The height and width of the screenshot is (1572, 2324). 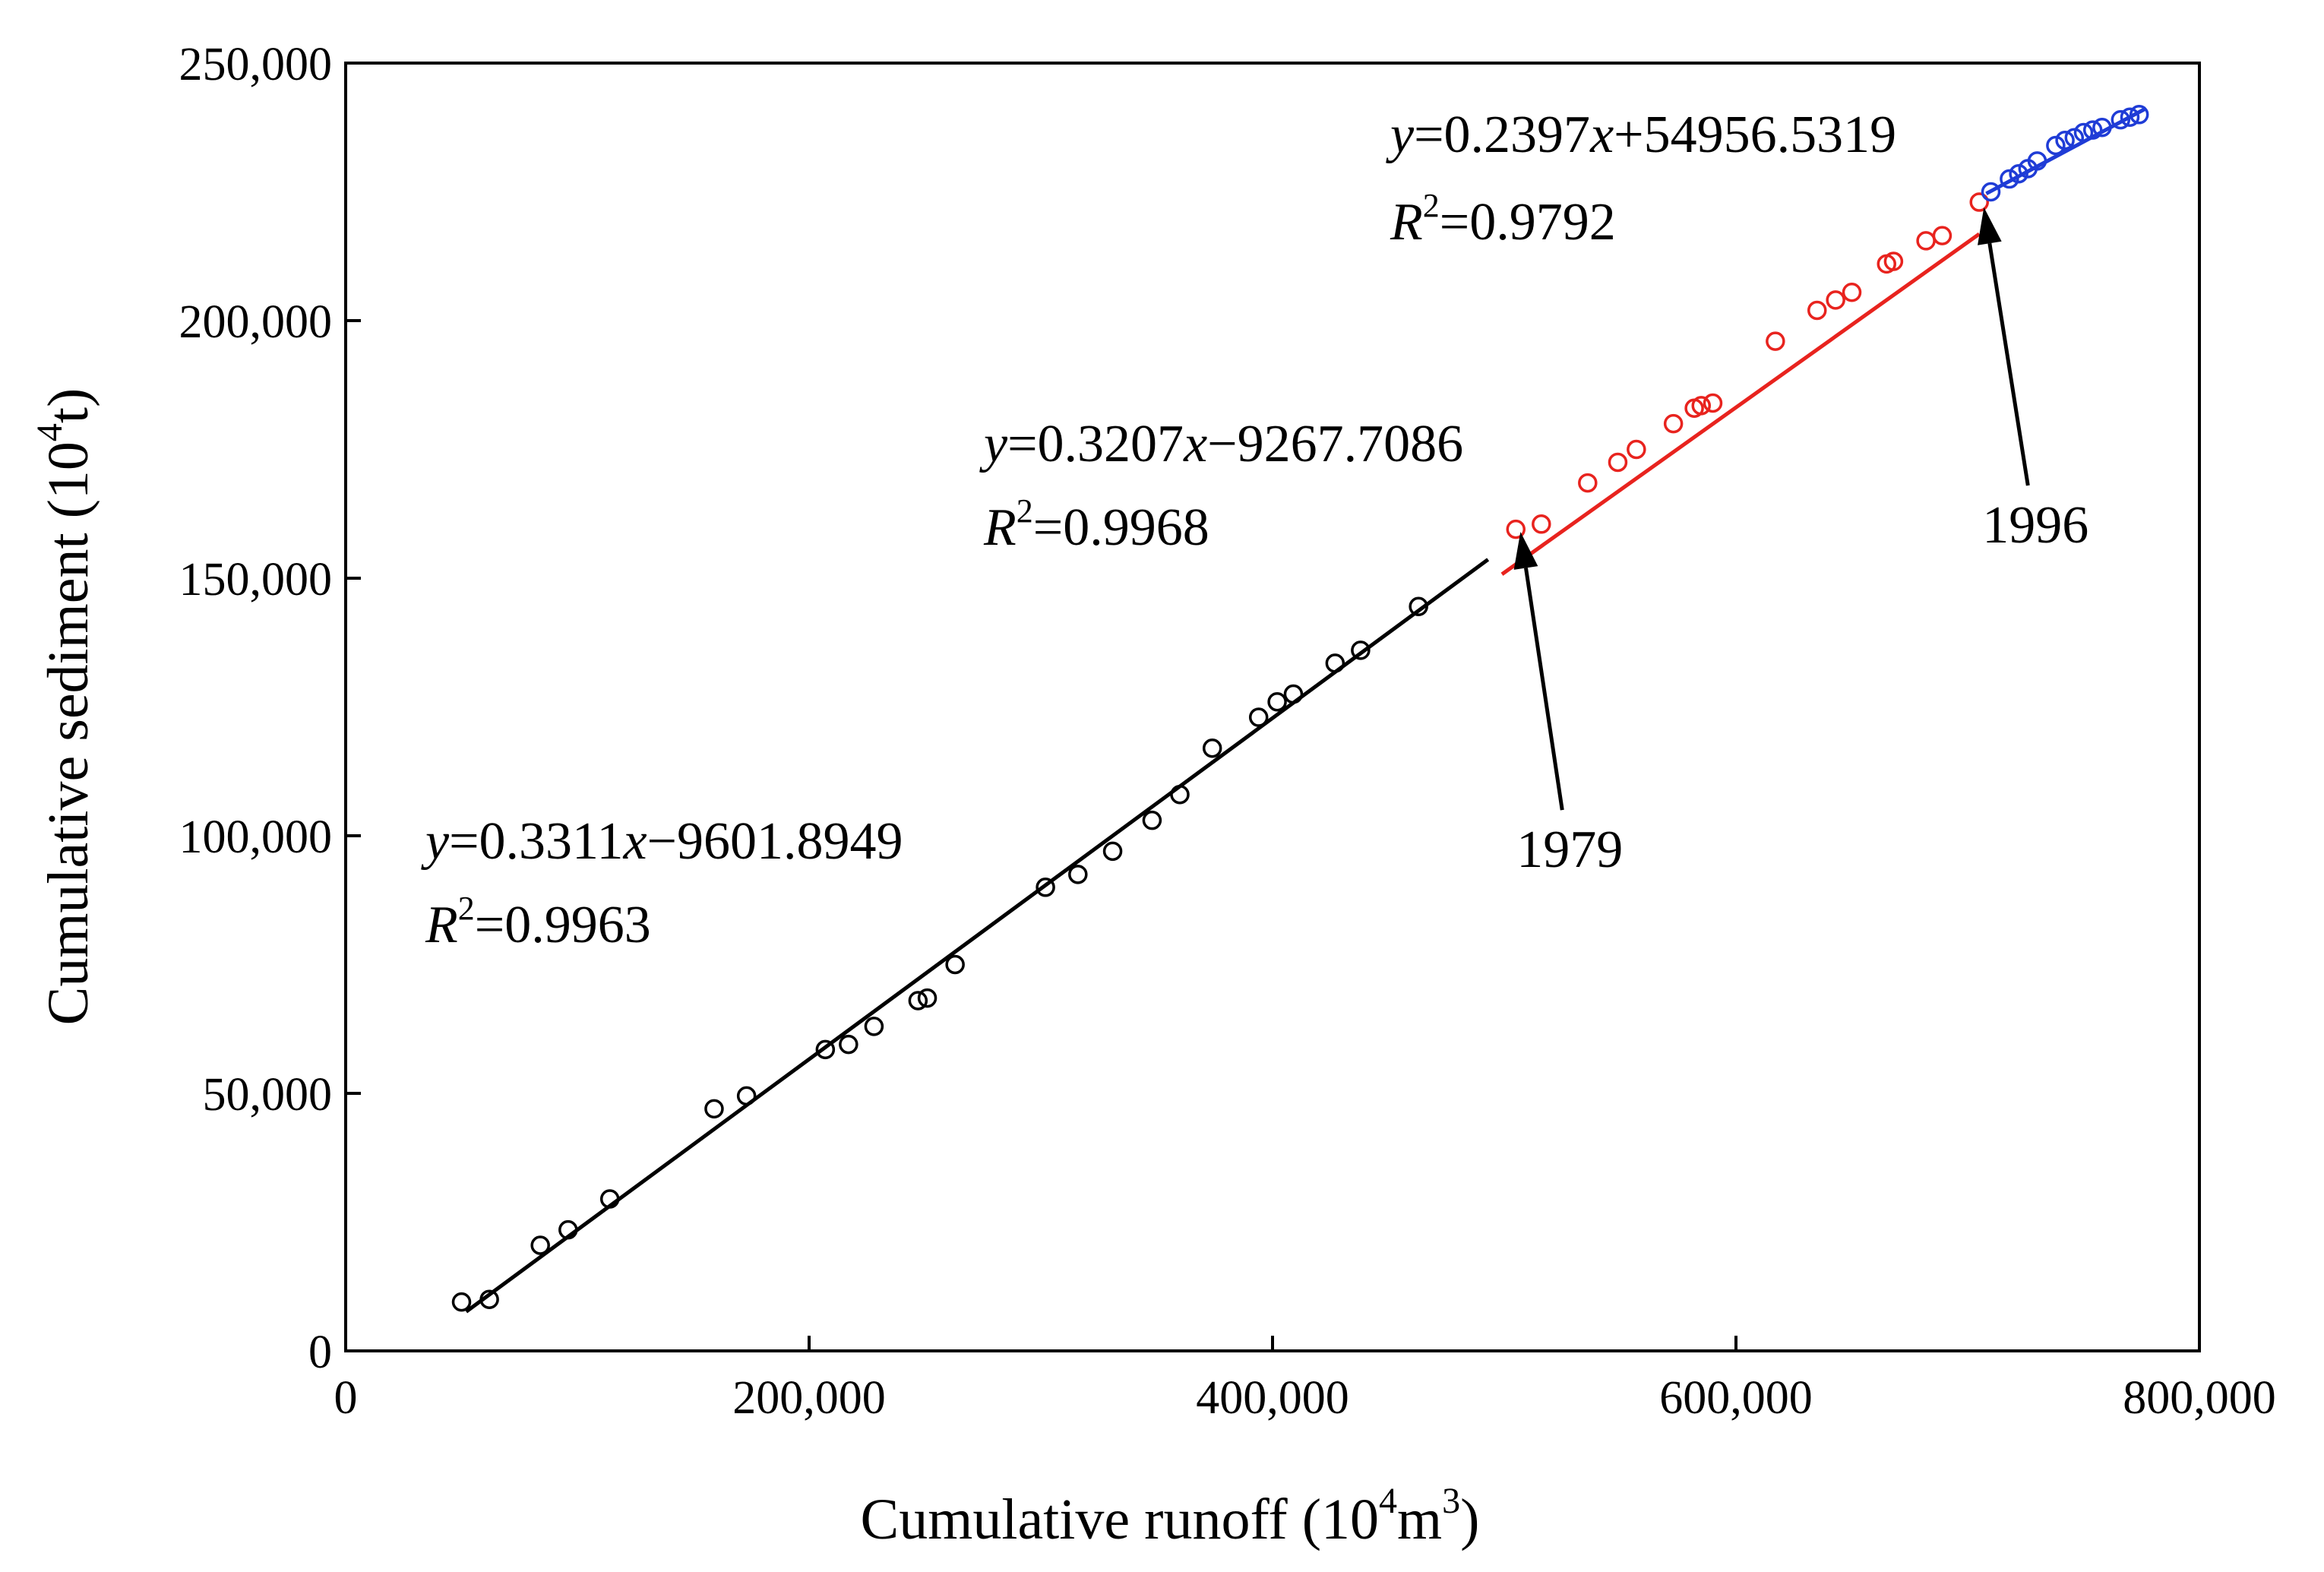 What do you see at coordinates (1170, 1516) in the screenshot?
I see `x-axis-title: Cumulative runoff (104m3)` at bounding box center [1170, 1516].